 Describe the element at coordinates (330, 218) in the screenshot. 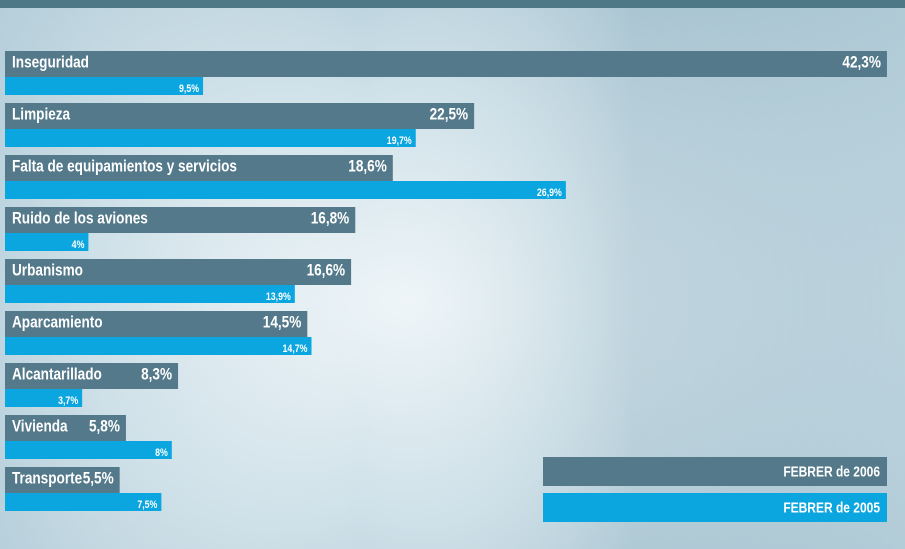

I see `value-label: 16,8%` at that location.